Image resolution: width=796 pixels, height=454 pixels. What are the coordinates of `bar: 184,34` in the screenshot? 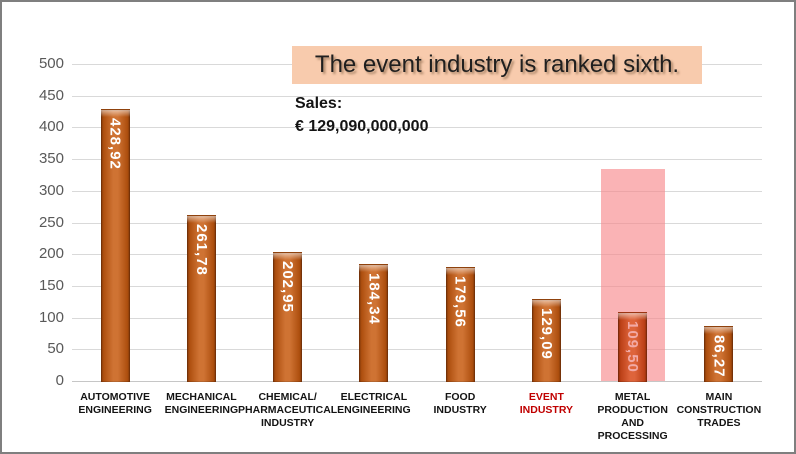 It's located at (374, 323).